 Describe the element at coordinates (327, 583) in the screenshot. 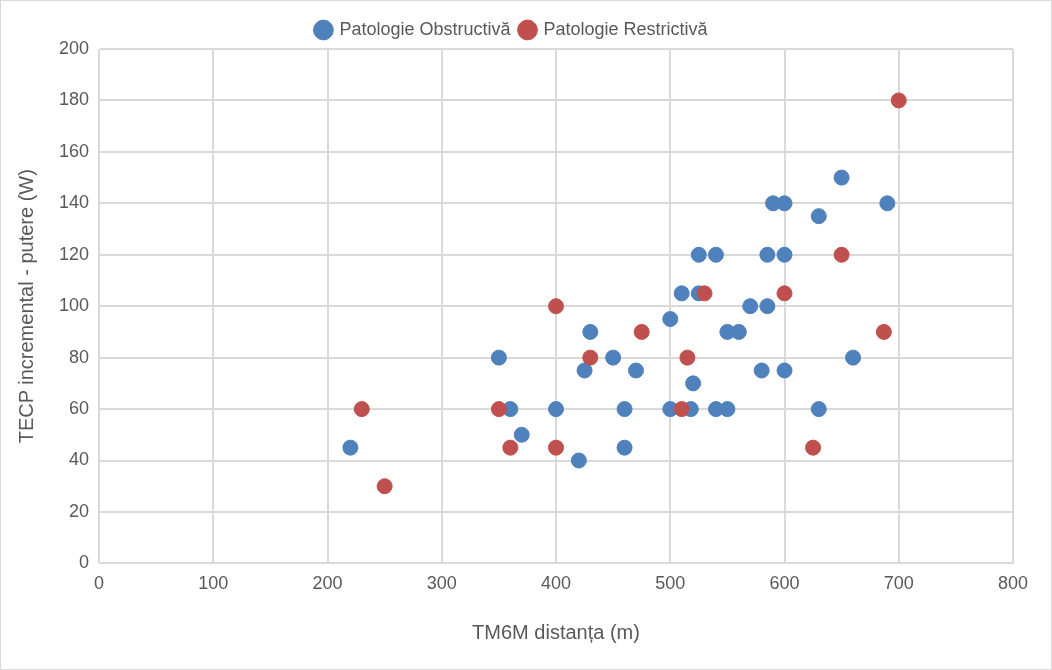

I see `x-tick-label: 200` at that location.